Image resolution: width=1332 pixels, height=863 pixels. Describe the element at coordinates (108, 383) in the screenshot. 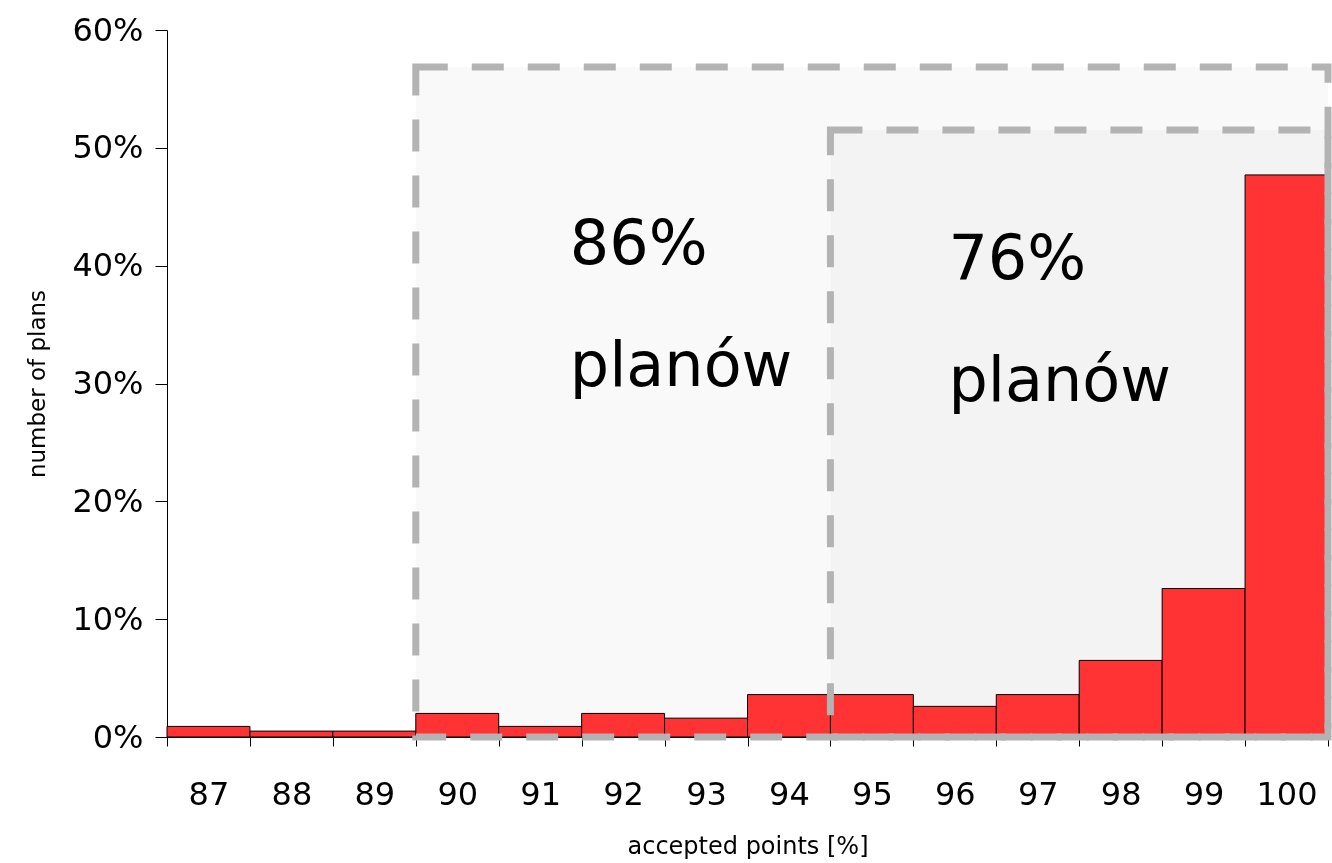

I see `y-tick-label: 30%` at that location.